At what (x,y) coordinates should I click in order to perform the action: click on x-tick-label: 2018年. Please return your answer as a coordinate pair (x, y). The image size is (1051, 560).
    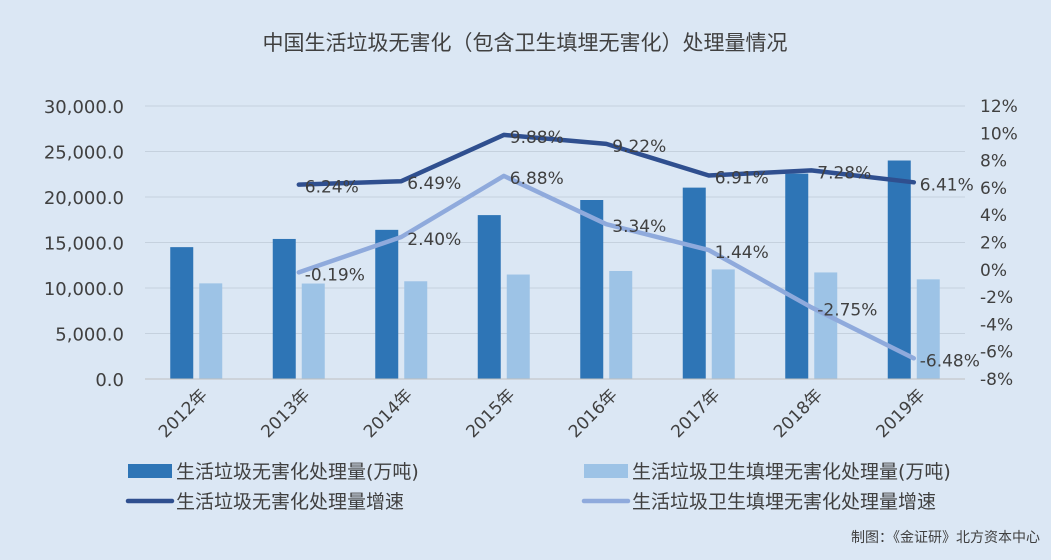
    Looking at the image, I should click on (798, 413).